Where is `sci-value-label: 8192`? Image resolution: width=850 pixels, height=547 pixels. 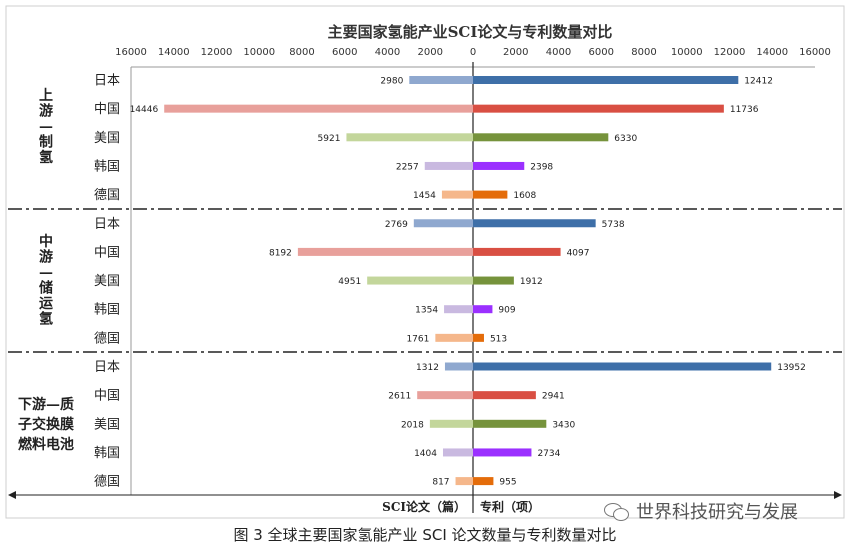
sci-value-label: 8192 is located at coordinates (280, 253).